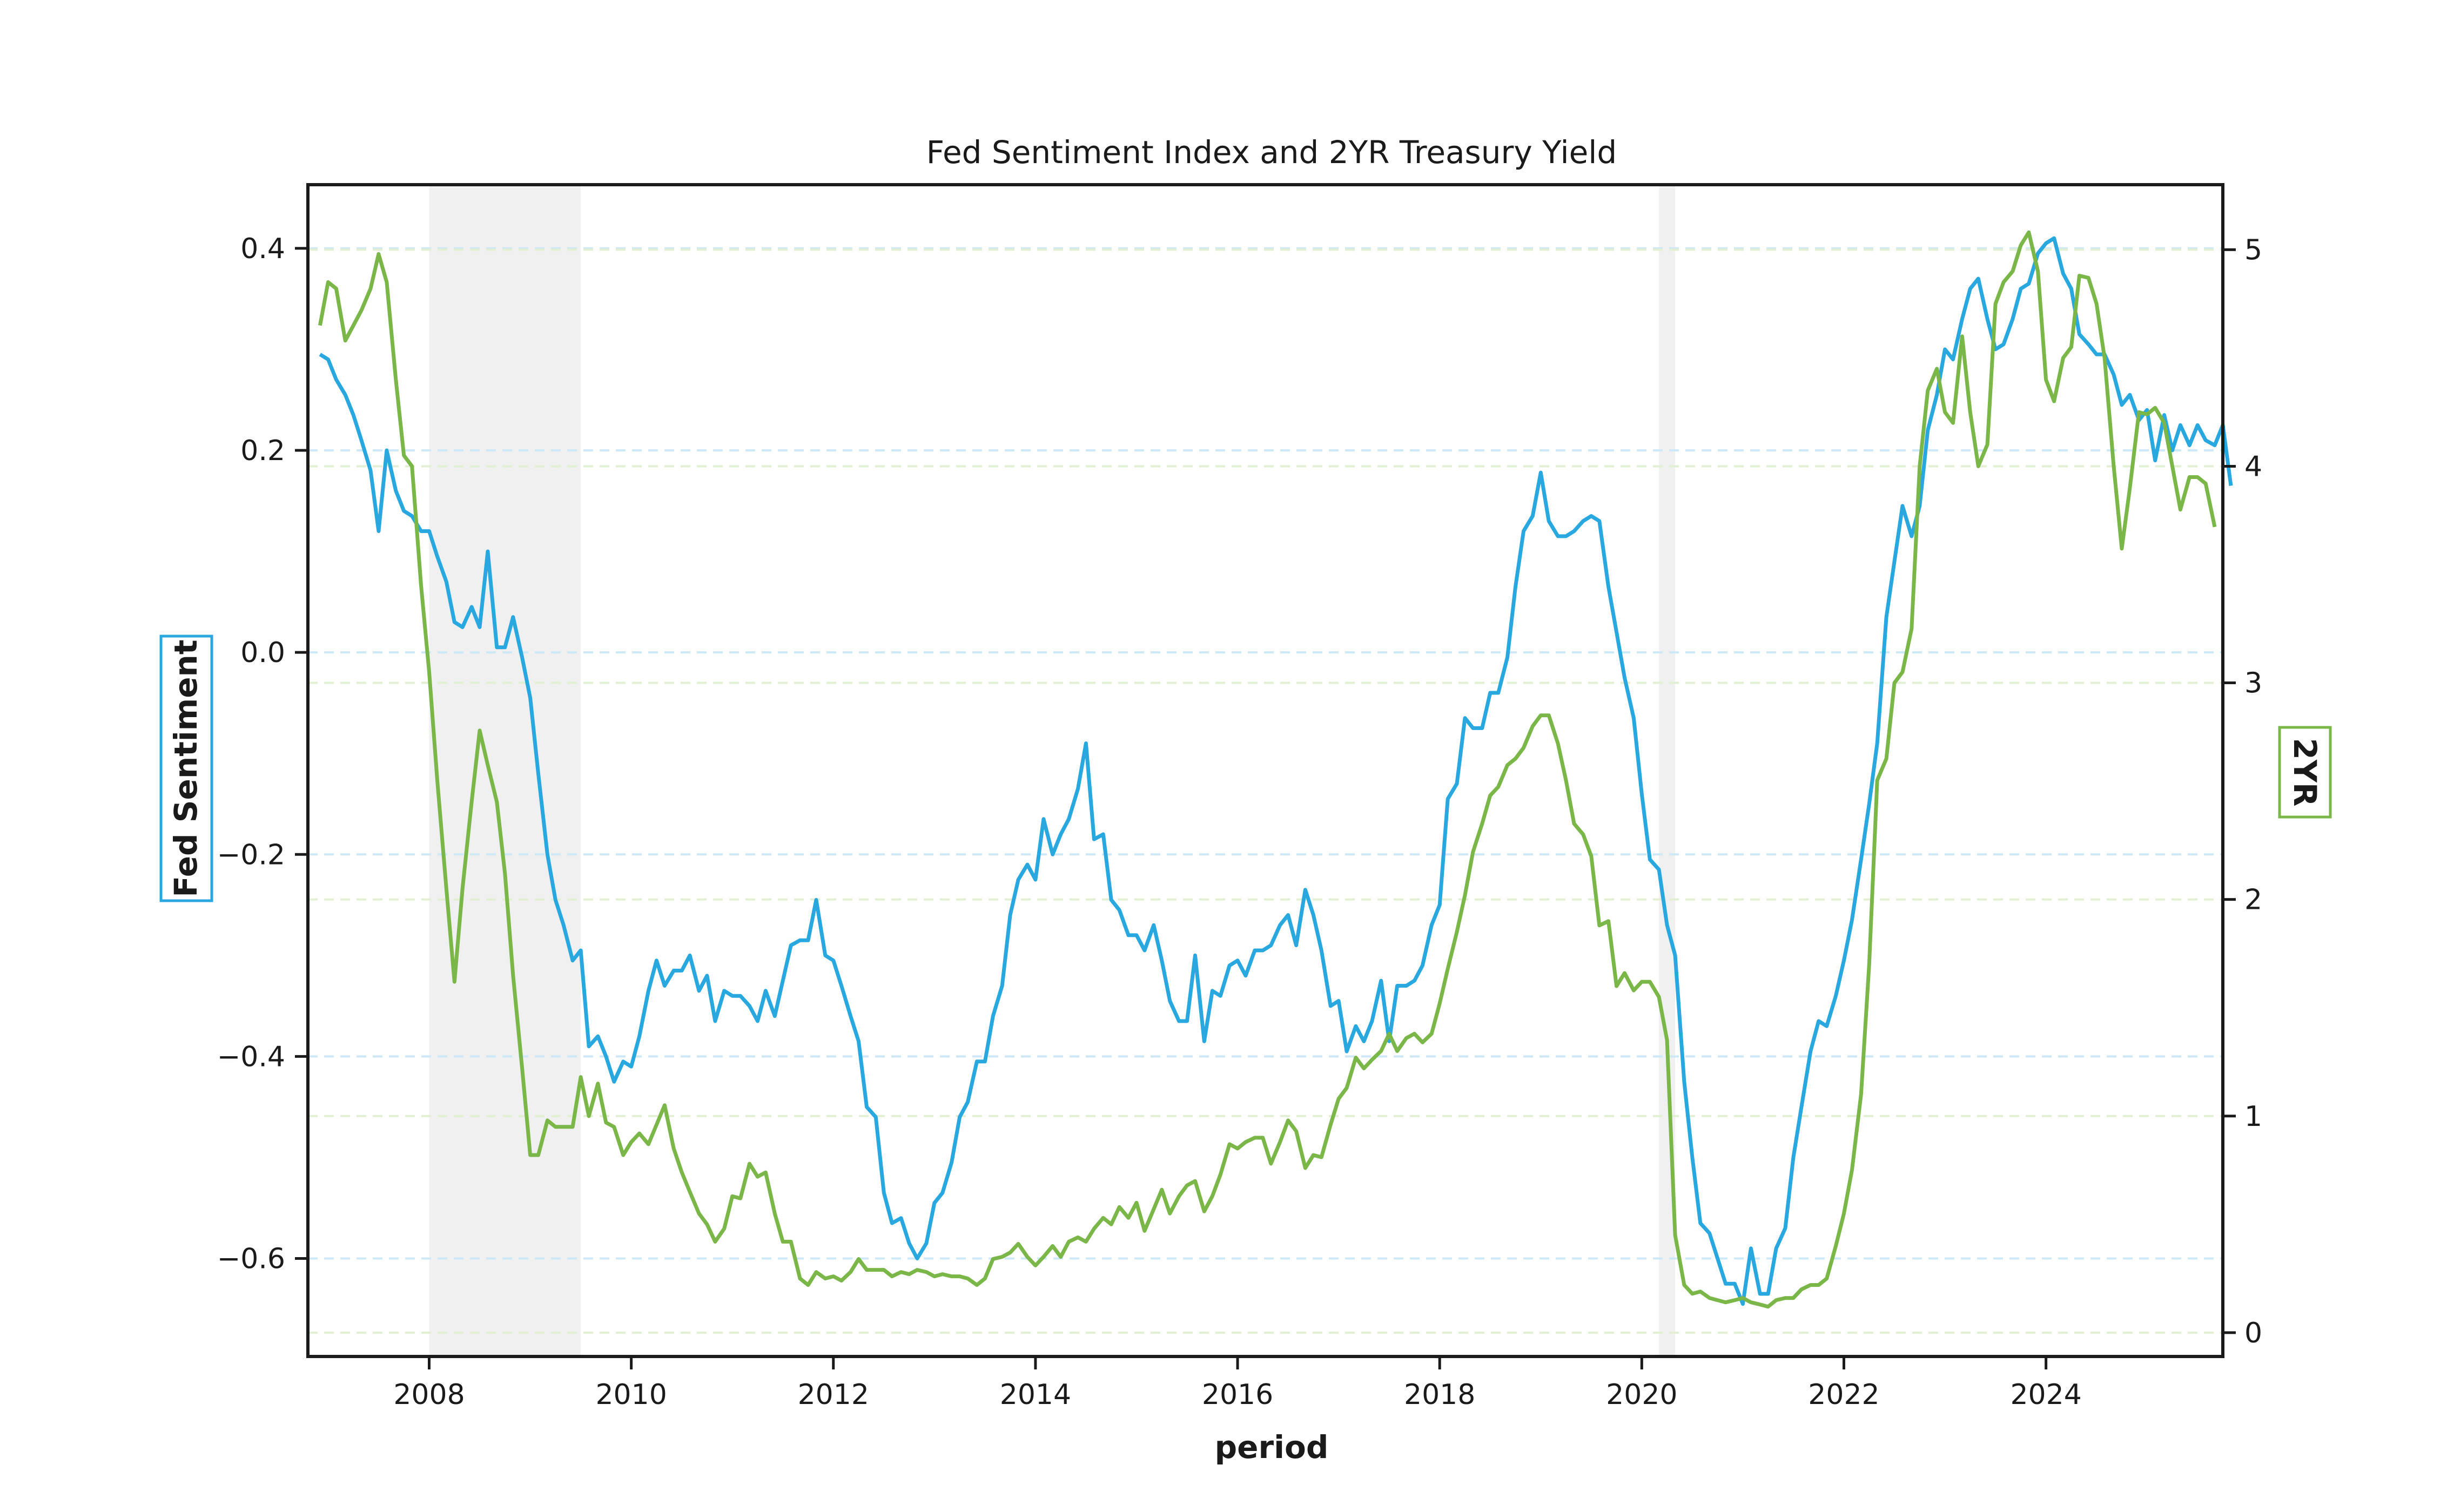  What do you see at coordinates (1035, 1395) in the screenshot?
I see `x-tick-label: 2014` at bounding box center [1035, 1395].